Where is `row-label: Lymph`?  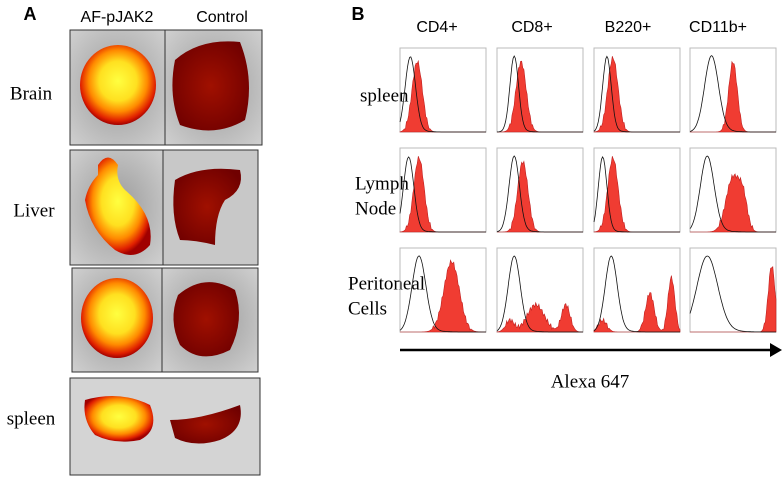 row-label: Lymph is located at coordinates (382, 183).